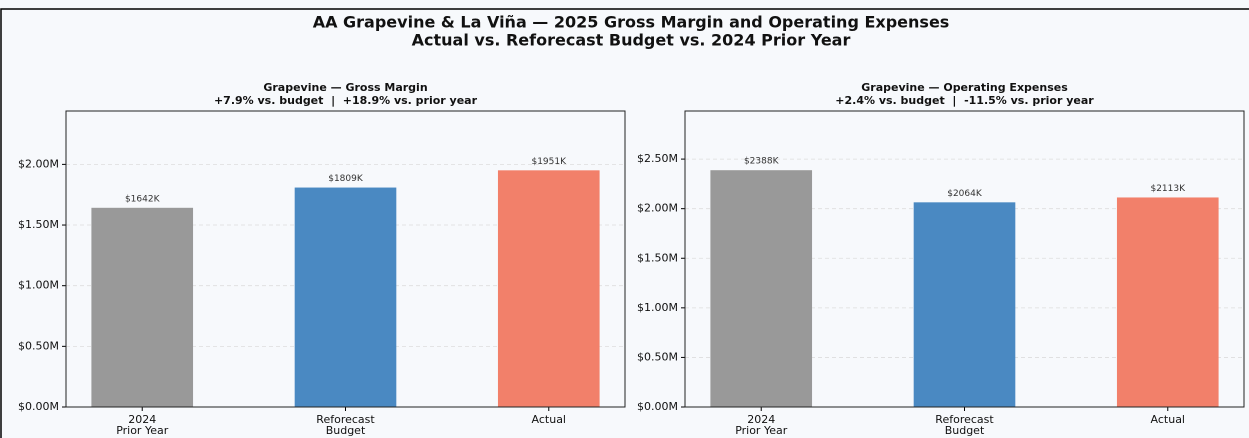  I want to click on y-tick-label: $2.50M, so click(657, 158).